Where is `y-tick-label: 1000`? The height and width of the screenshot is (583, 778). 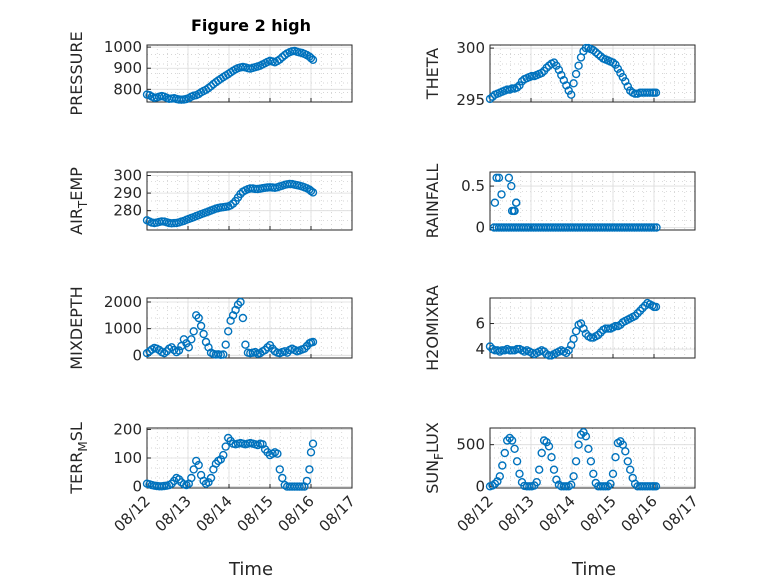 y-tick-label: 1000 is located at coordinates (123, 47).